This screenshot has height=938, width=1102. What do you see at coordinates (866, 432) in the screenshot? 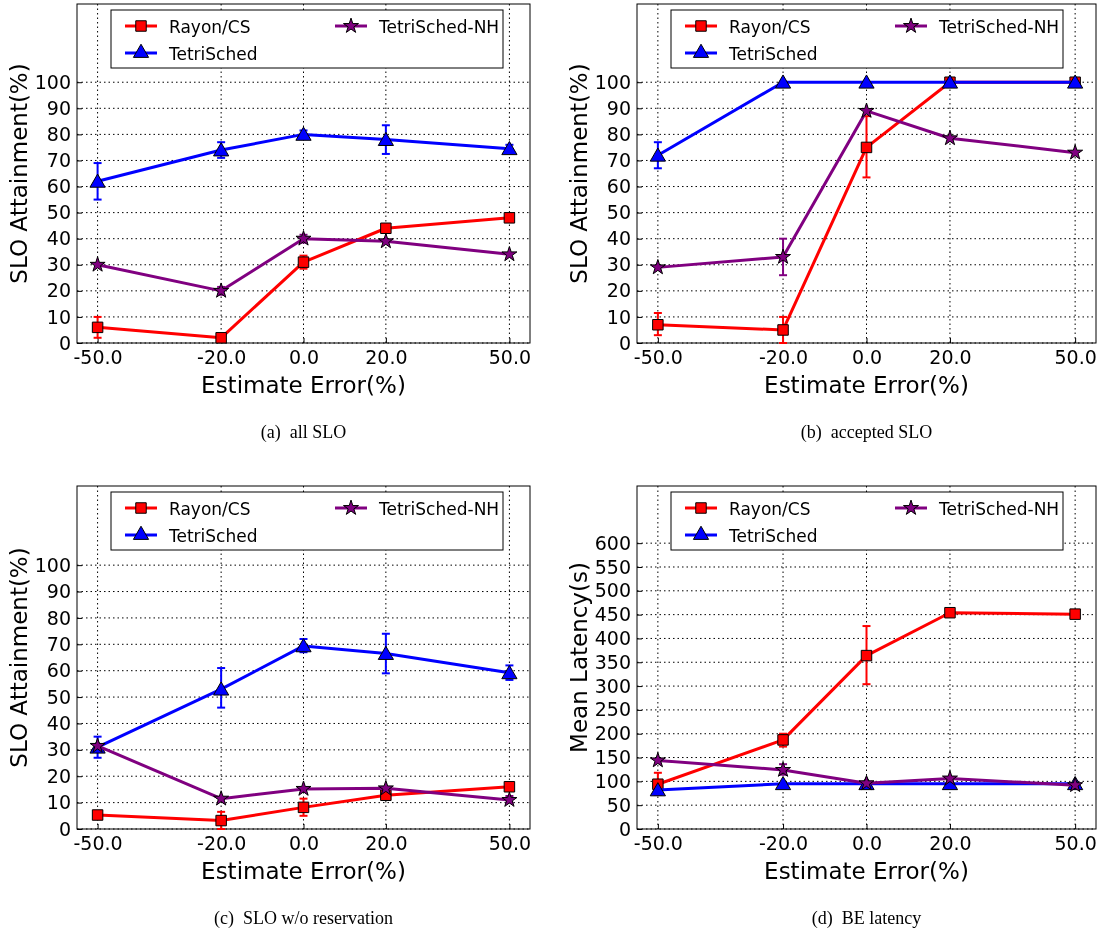
I see `text: (b) accepted SLO` at bounding box center [866, 432].